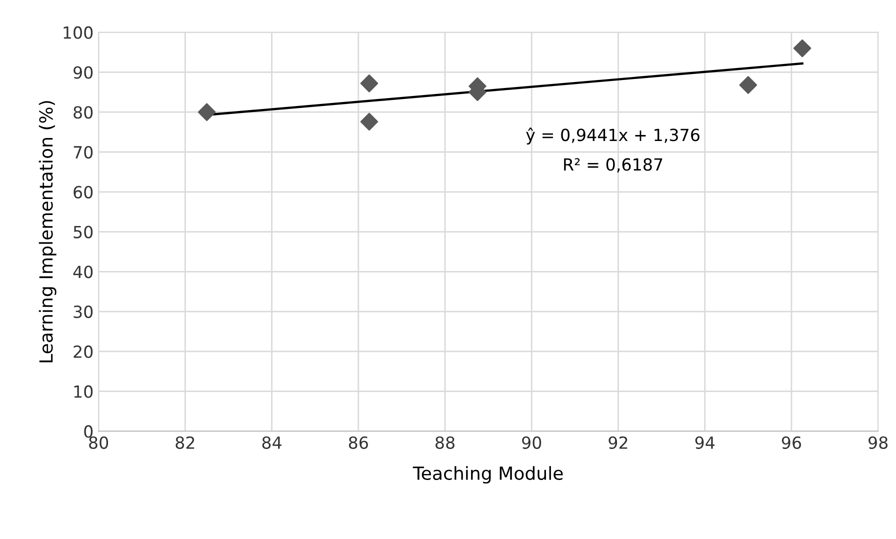  I want to click on annotation: R² = 0,6187, so click(613, 165).